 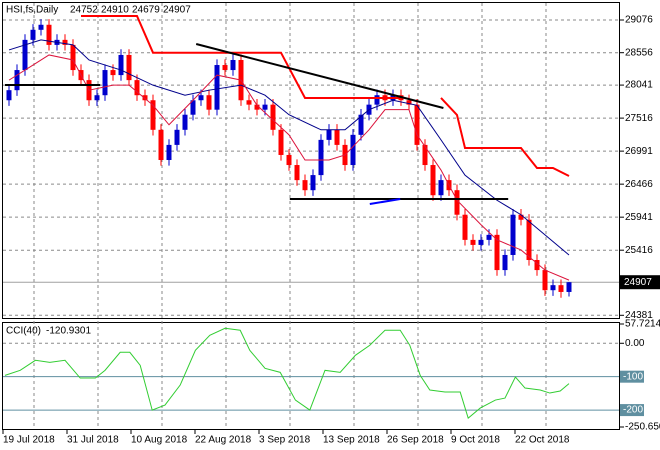 I want to click on y-tick-label: 25941, so click(x=639, y=217).